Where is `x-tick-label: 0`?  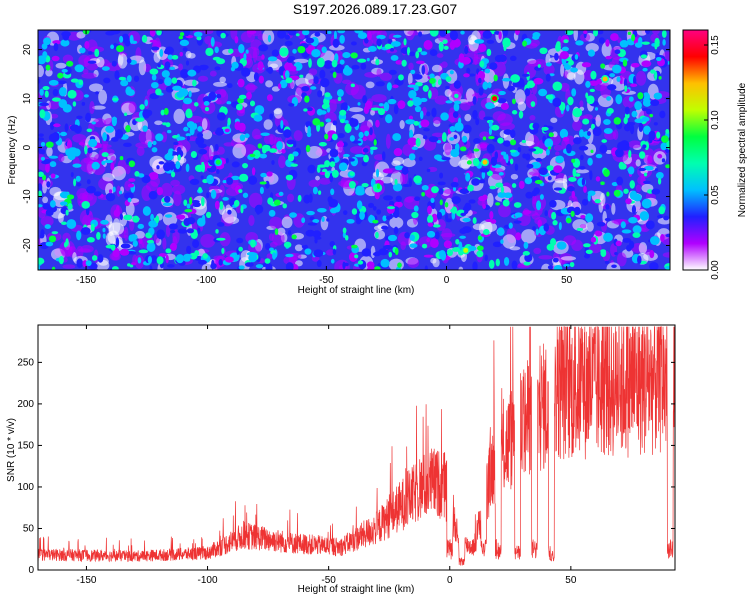 x-tick-label: 0 is located at coordinates (450, 580).